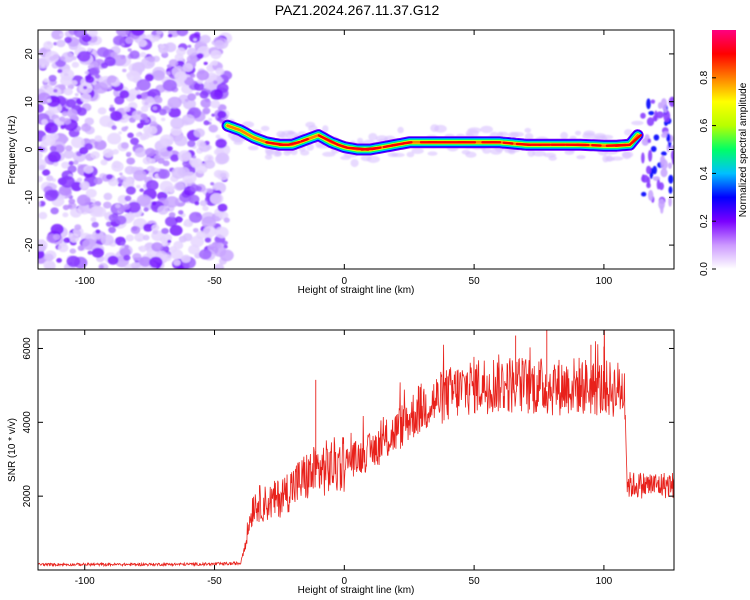  What do you see at coordinates (356, 290) in the screenshot?
I see `spectrogram-x-label: Height of straight line (km)` at bounding box center [356, 290].